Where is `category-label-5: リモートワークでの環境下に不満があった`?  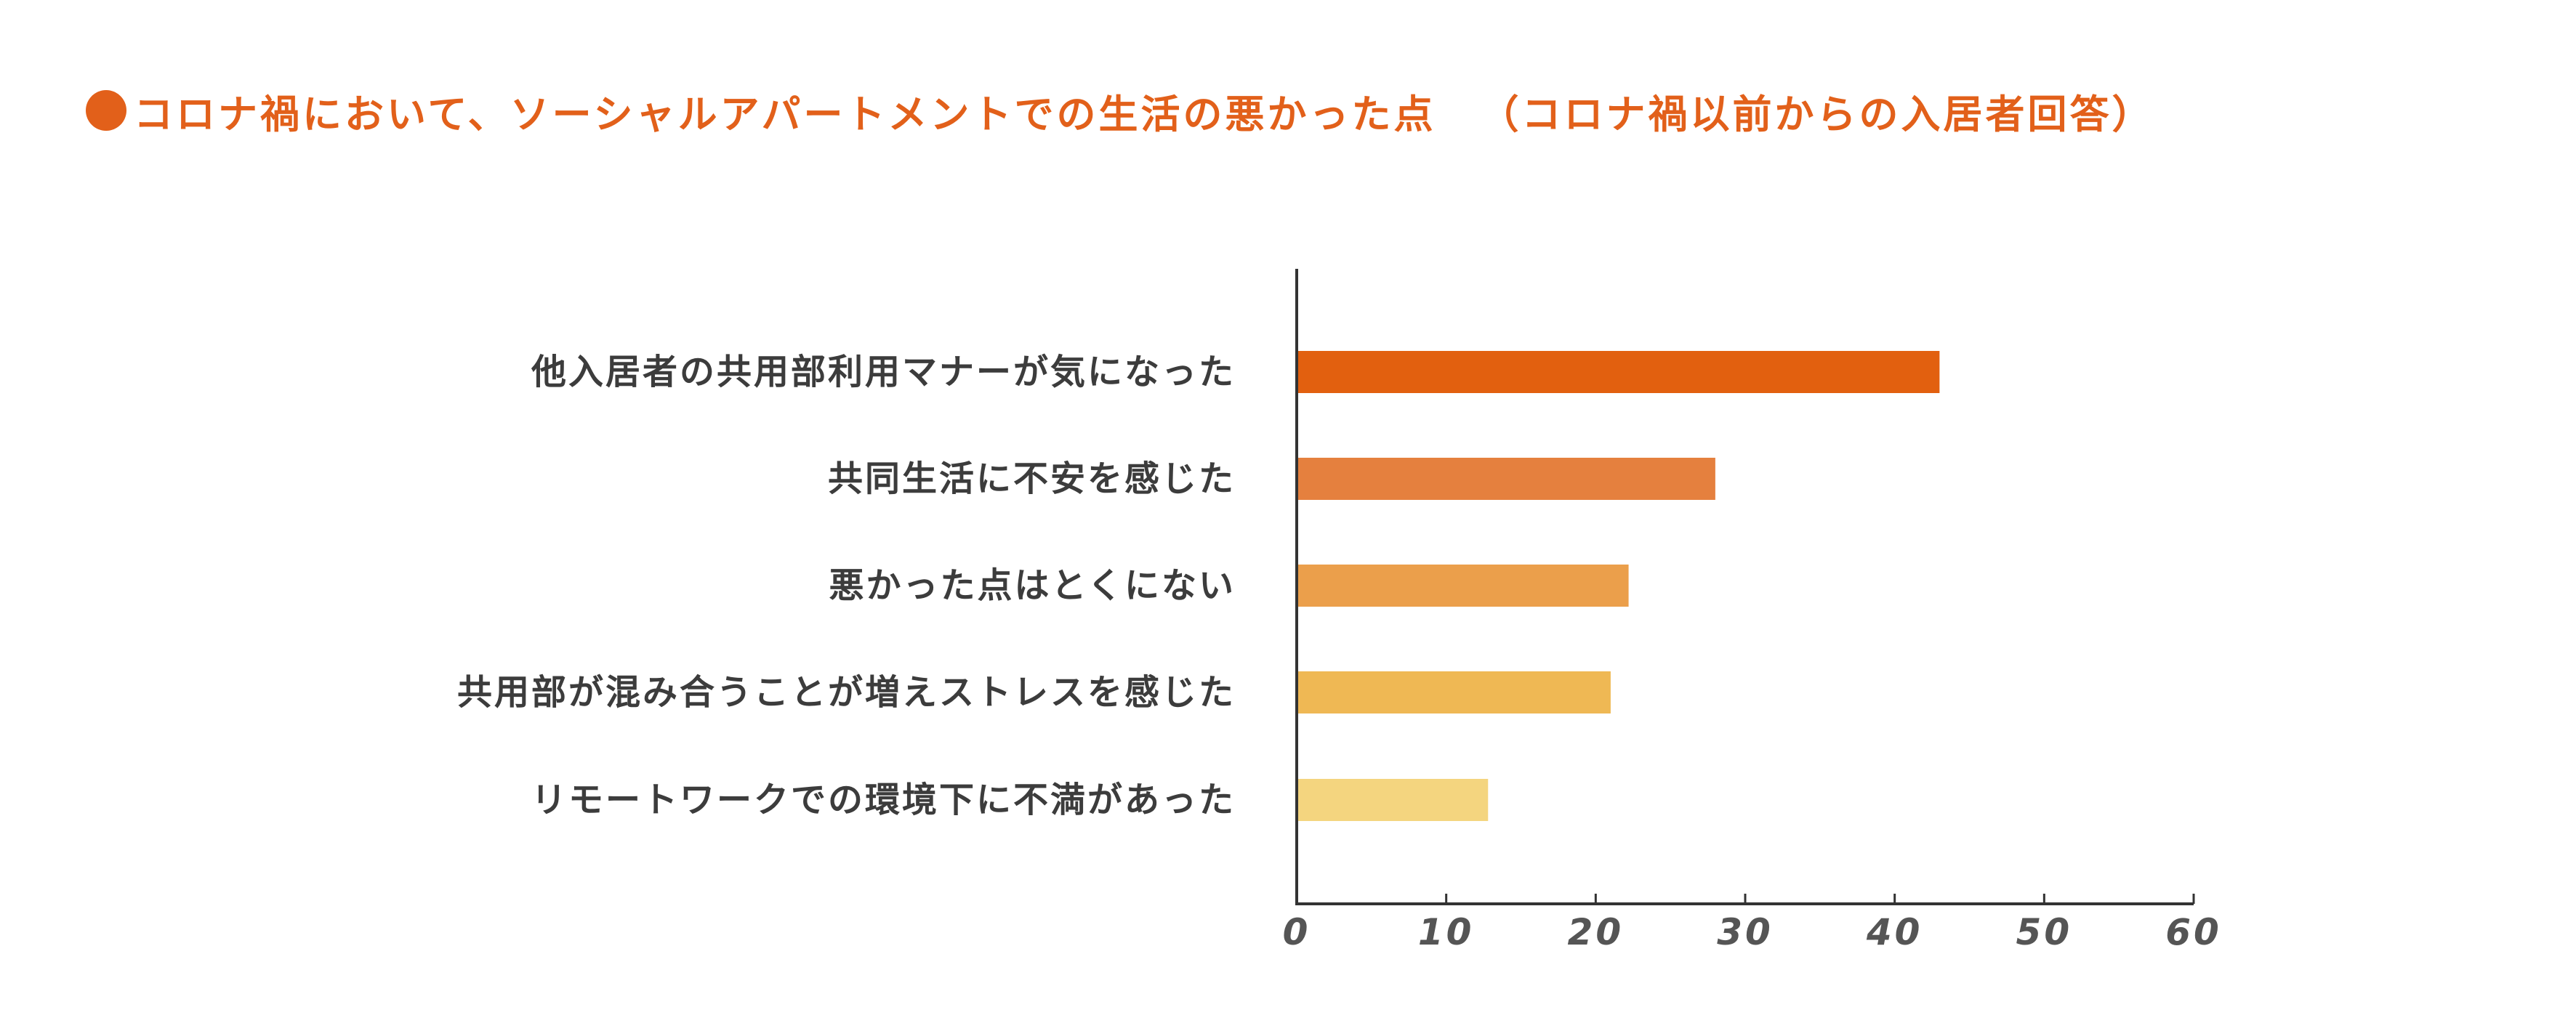
category-label-5: リモートワークでの環境下に不満があった is located at coordinates (883, 800).